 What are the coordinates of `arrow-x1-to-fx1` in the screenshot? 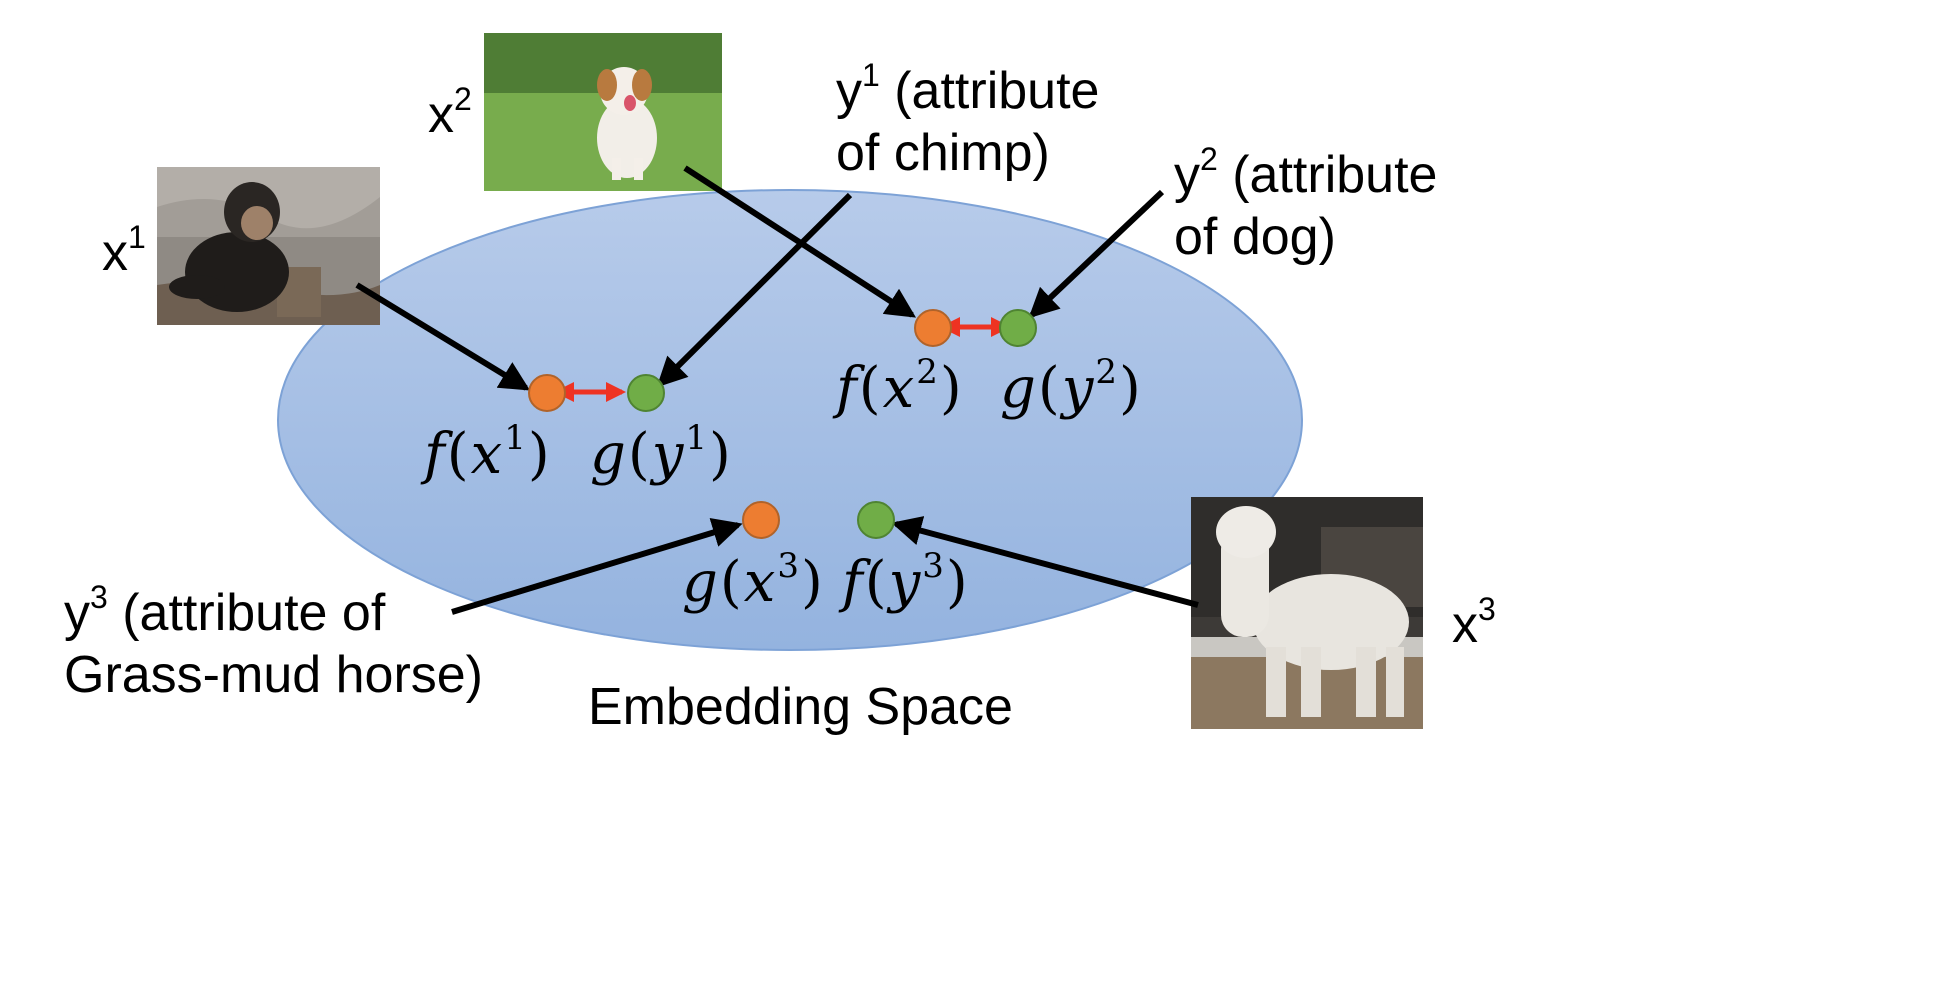 It's located at (443, 336).